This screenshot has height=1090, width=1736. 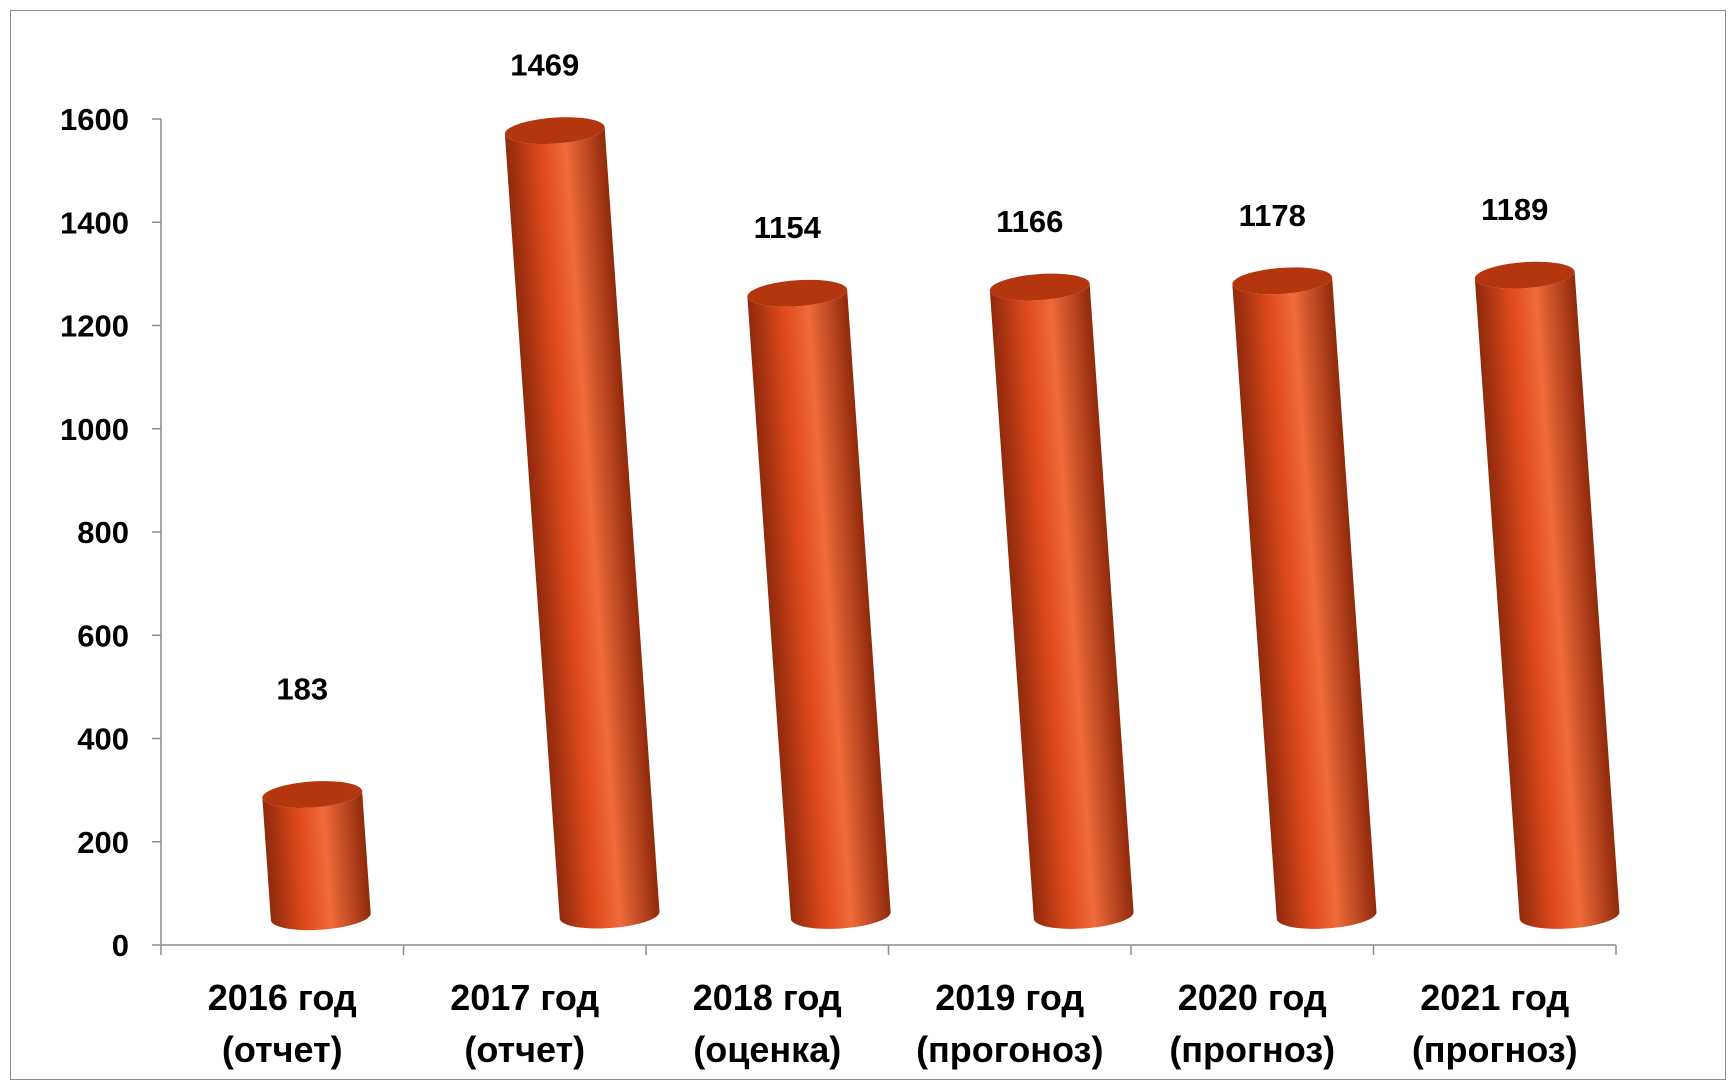 I want to click on x-tick-label: 2018 год, so click(x=767, y=997).